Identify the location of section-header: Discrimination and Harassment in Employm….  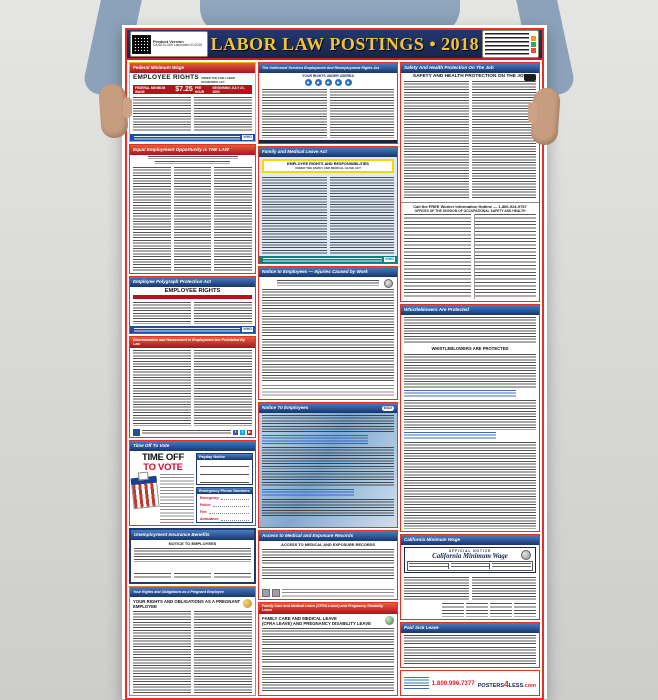
(192, 342).